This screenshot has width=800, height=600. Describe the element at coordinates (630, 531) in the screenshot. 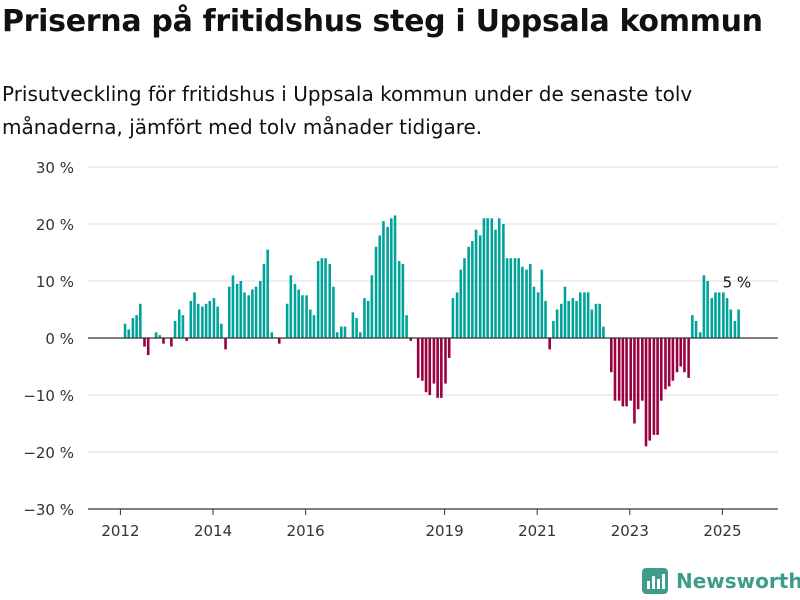

I see `x-tick-label: 2023` at that location.